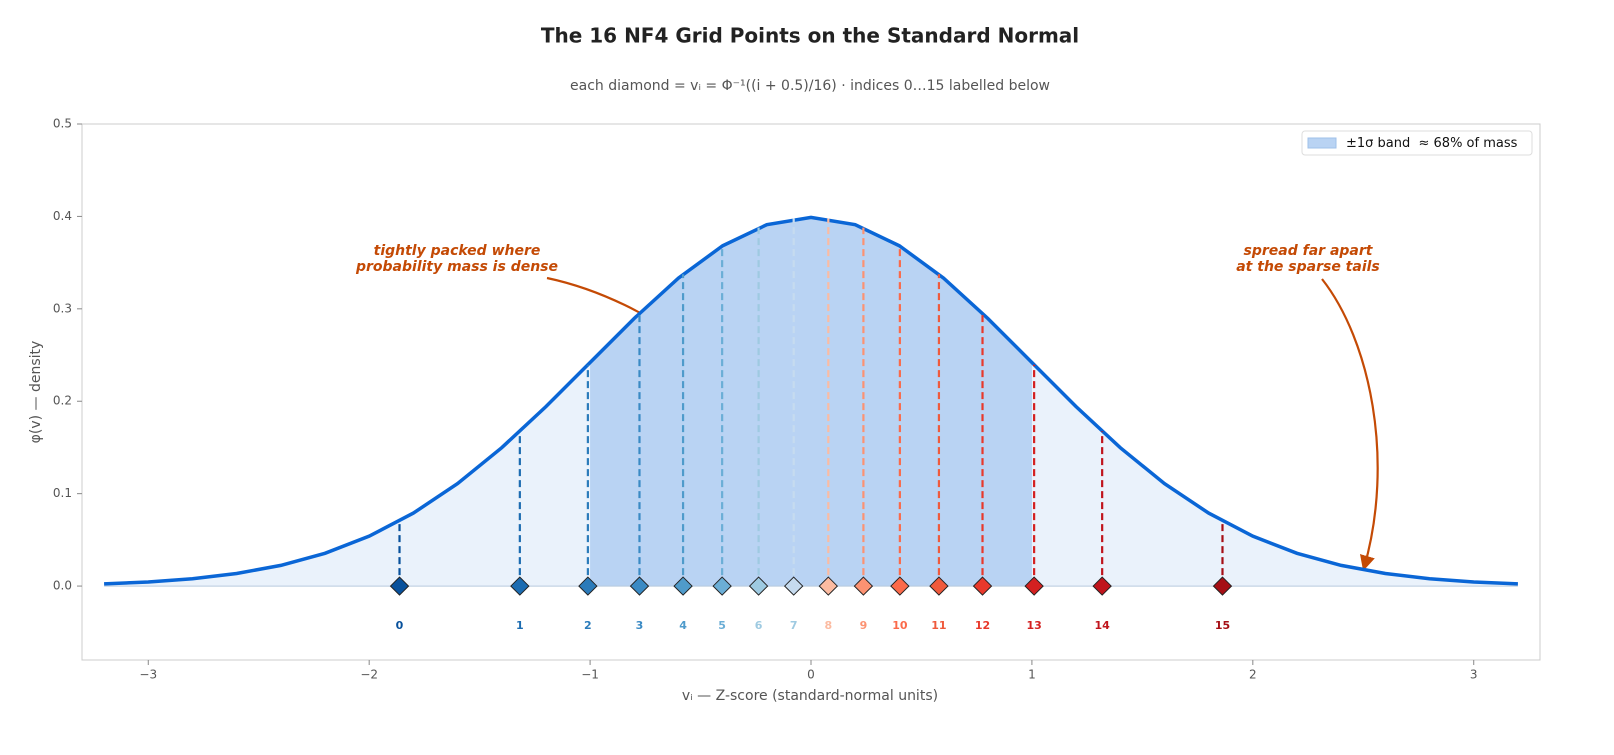 The width and height of the screenshot is (1614, 755). What do you see at coordinates (1308, 267) in the screenshot?
I see `annotation: at the sparse tails` at bounding box center [1308, 267].